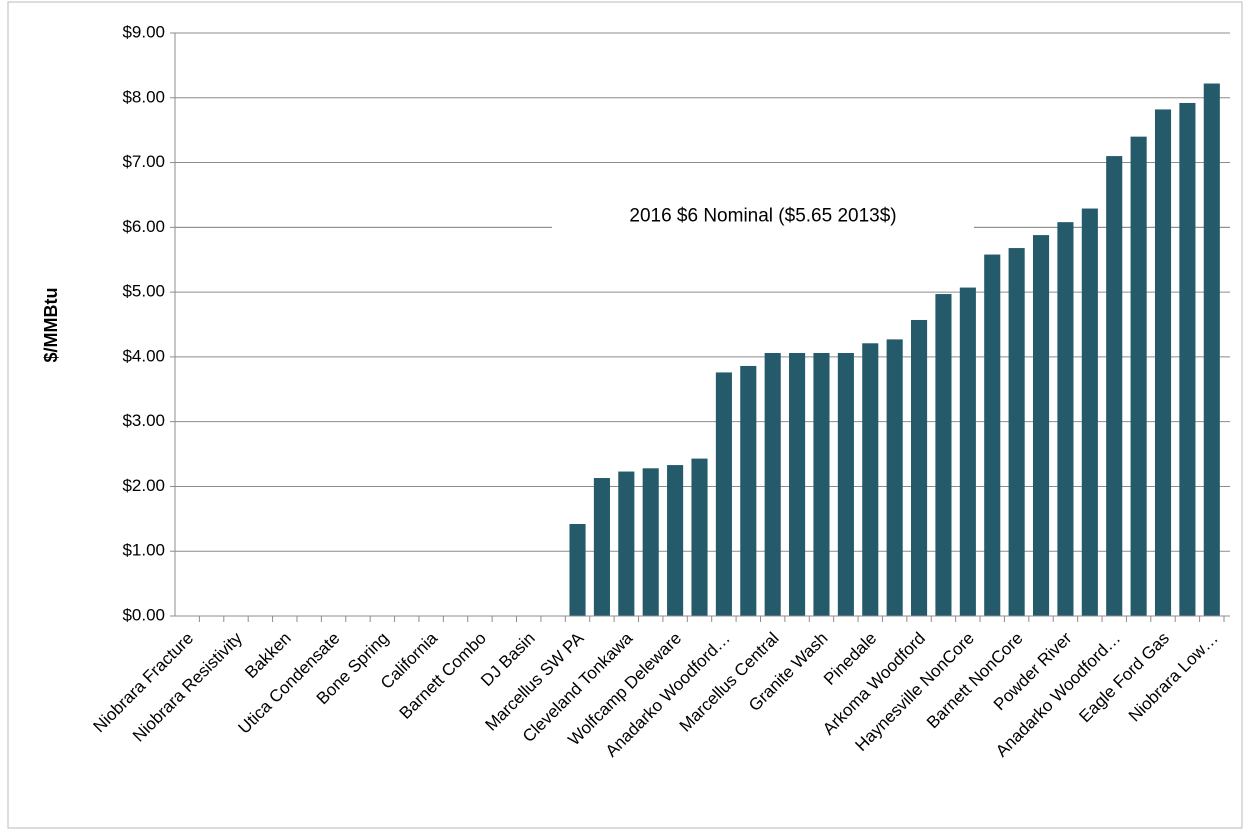 This screenshot has width=1244, height=829. What do you see at coordinates (143, 226) in the screenshot?
I see `y-tick-label: $6.00` at bounding box center [143, 226].